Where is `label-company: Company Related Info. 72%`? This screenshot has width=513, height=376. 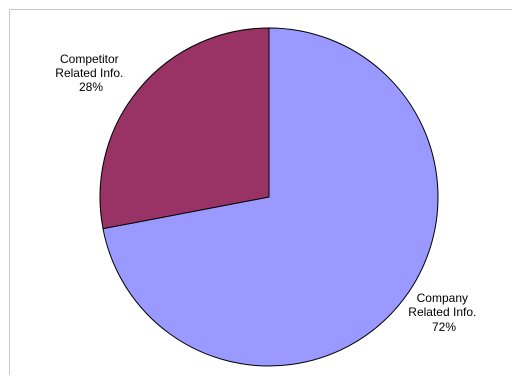
label-company: Company Related Info. 72% is located at coordinates (443, 312).